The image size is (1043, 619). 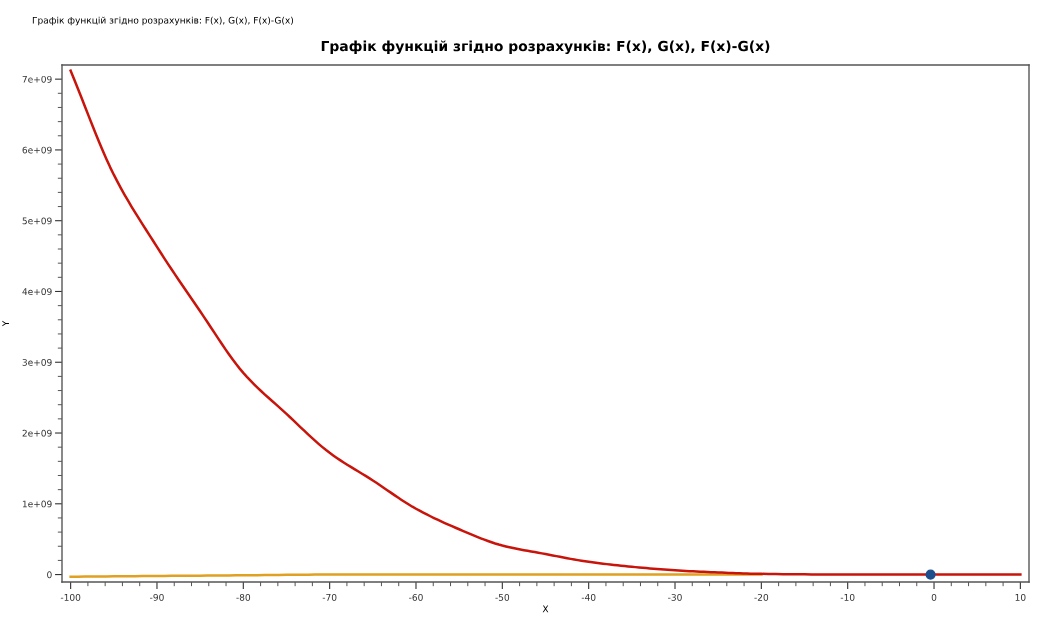 I want to click on x-axis-title: X, so click(x=545, y=609).